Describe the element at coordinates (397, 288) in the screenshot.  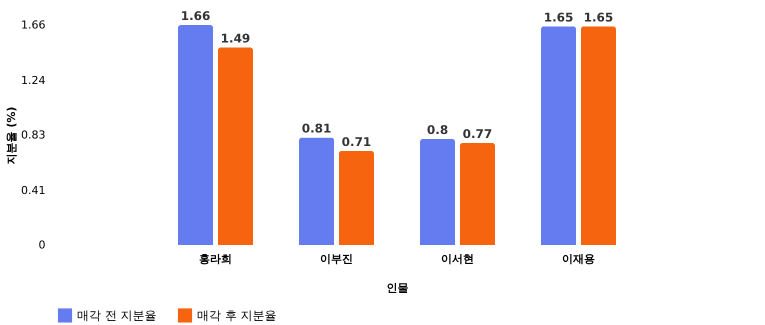
I see `x-axis-title: 인물` at that location.